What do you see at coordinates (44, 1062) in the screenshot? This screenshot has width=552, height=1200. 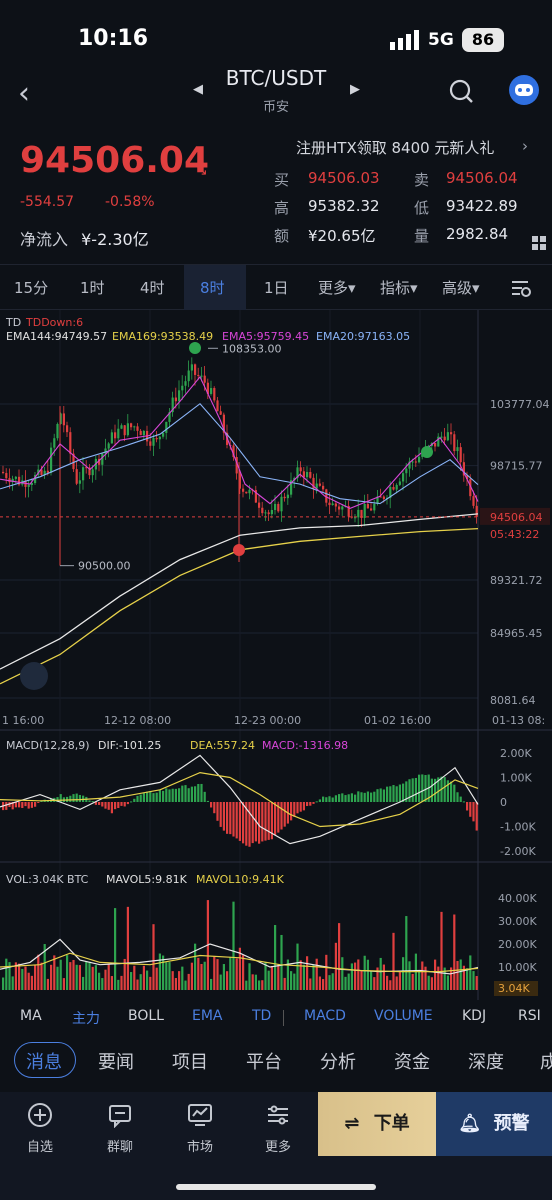 I see `news-tab: 消息` at bounding box center [44, 1062].